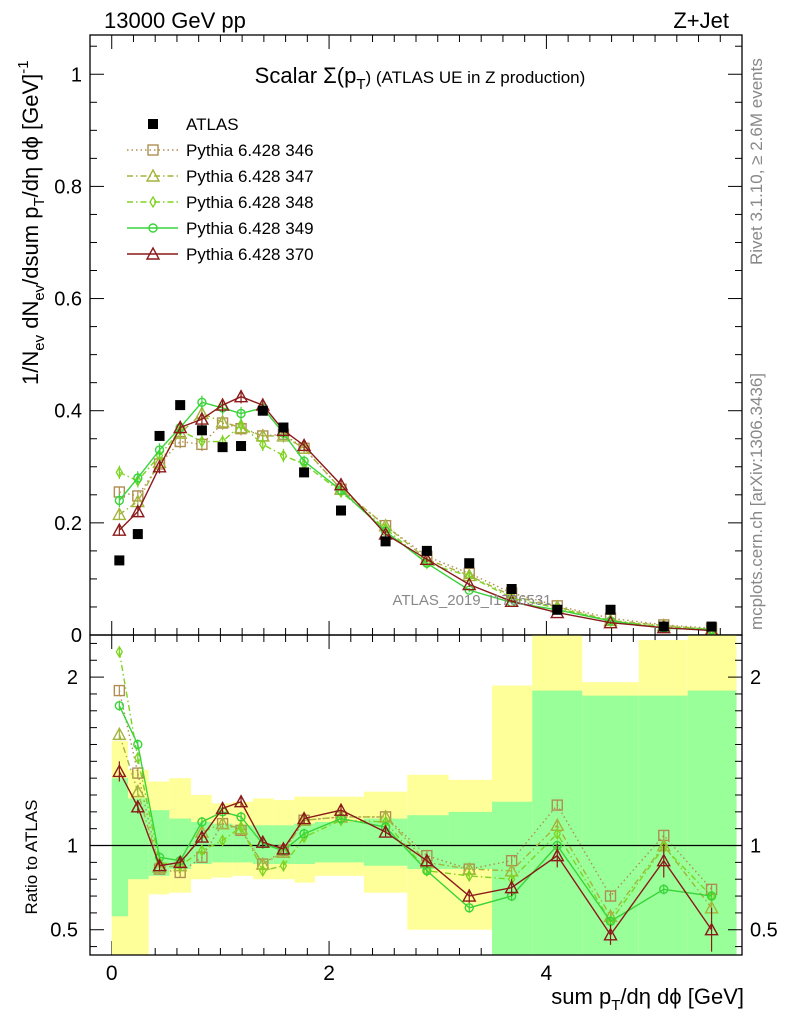  What do you see at coordinates (220, 254) in the screenshot?
I see `legend-entry: Pythia 6.428 370` at bounding box center [220, 254].